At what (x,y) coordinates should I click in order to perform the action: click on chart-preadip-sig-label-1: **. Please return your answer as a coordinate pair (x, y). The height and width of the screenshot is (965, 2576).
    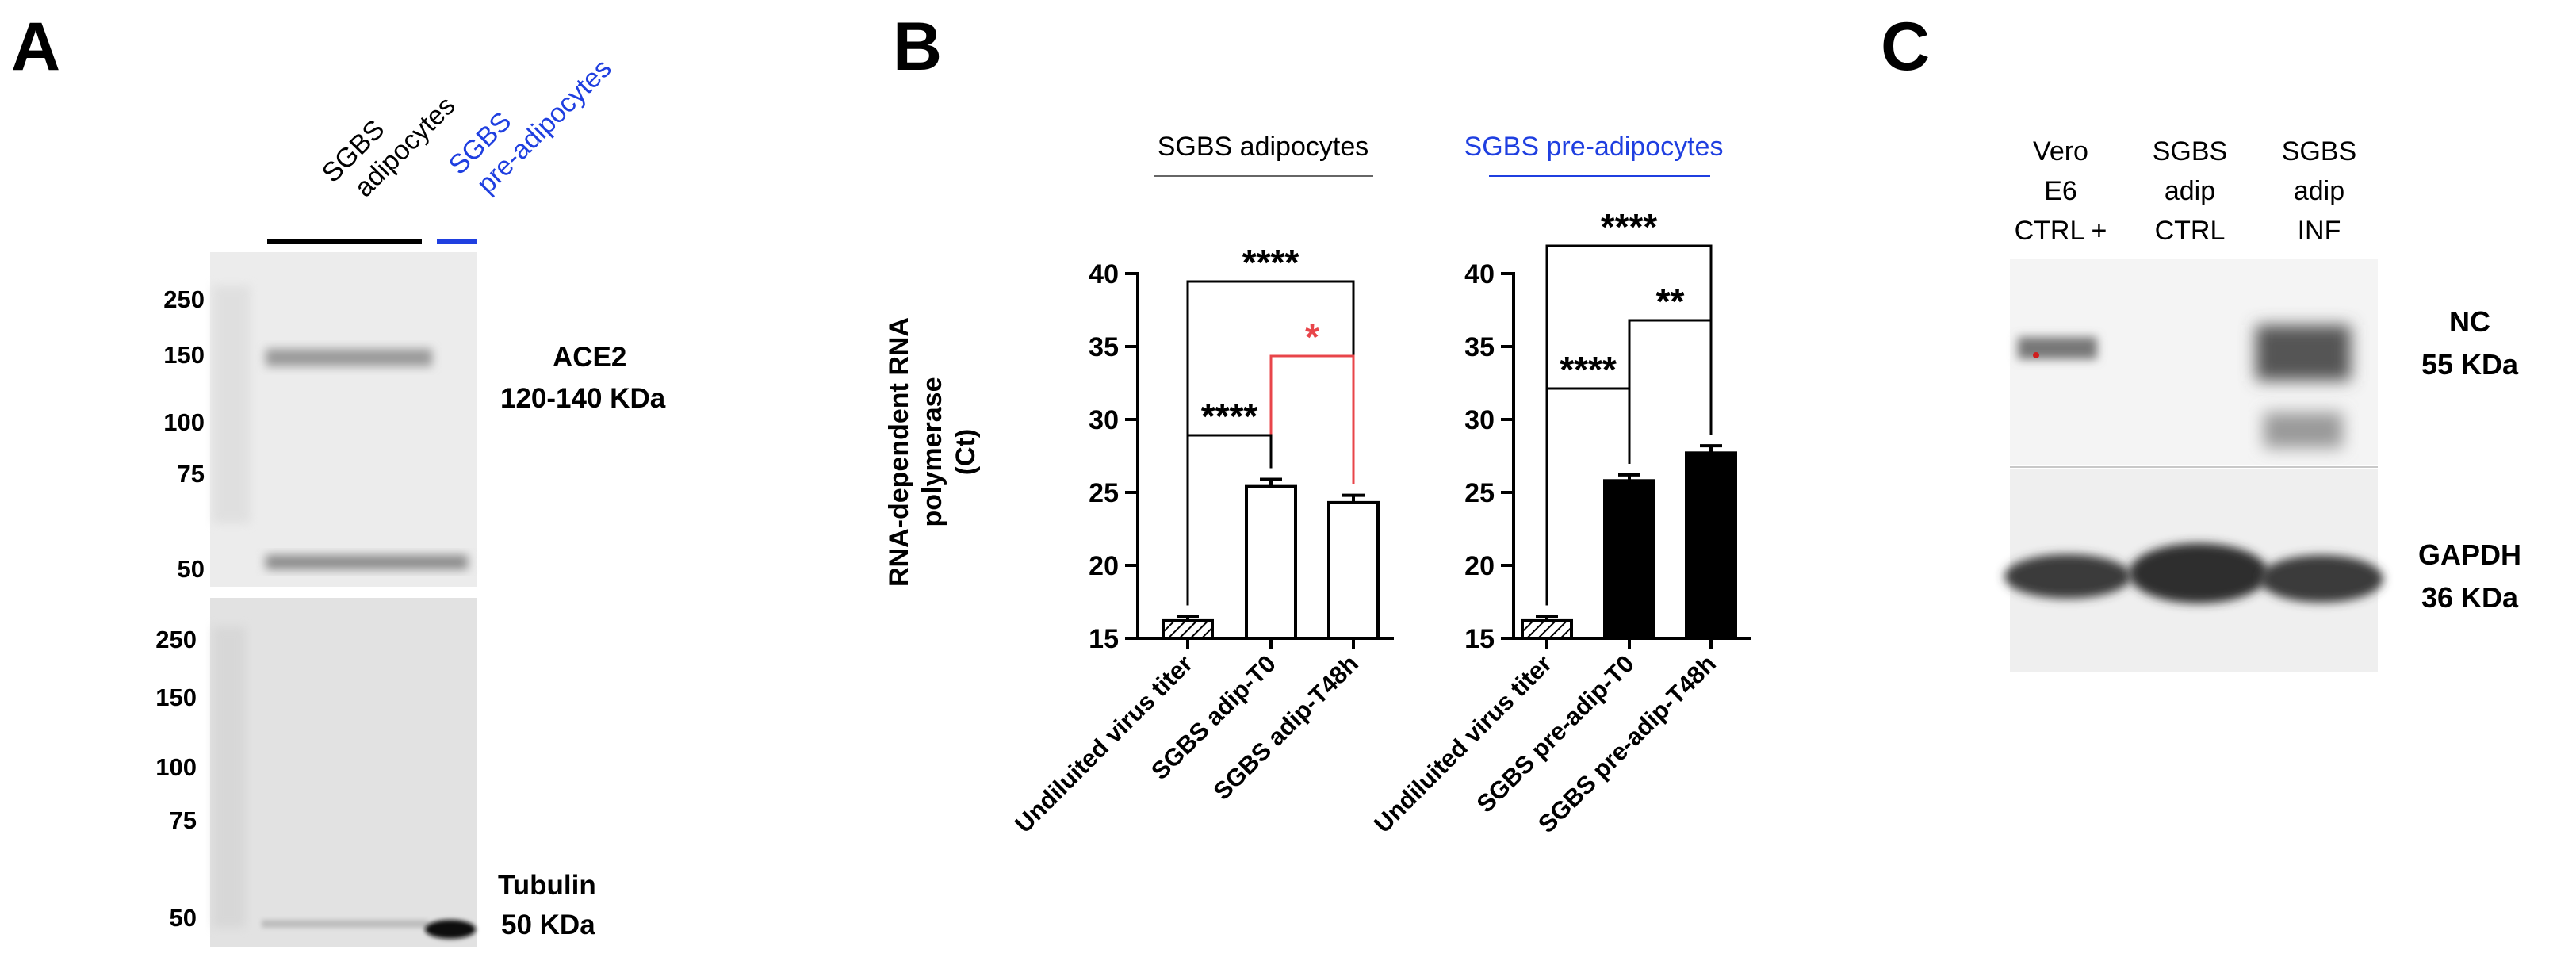
    Looking at the image, I should click on (1670, 301).